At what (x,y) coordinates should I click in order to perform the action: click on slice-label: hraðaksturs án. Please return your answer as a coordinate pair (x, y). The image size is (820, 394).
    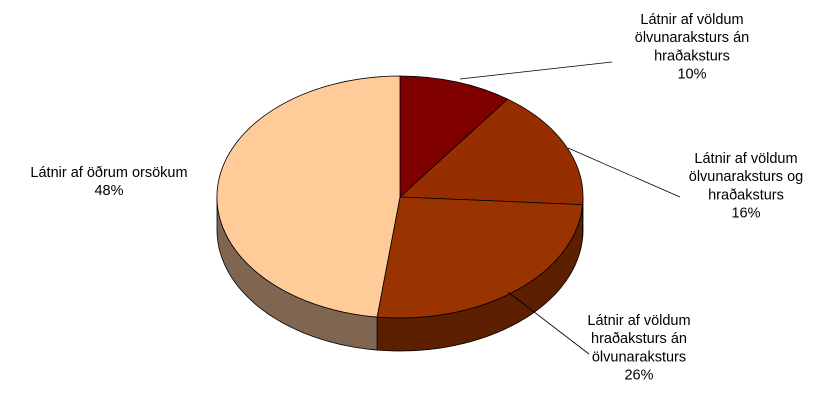
    Looking at the image, I should click on (639, 339).